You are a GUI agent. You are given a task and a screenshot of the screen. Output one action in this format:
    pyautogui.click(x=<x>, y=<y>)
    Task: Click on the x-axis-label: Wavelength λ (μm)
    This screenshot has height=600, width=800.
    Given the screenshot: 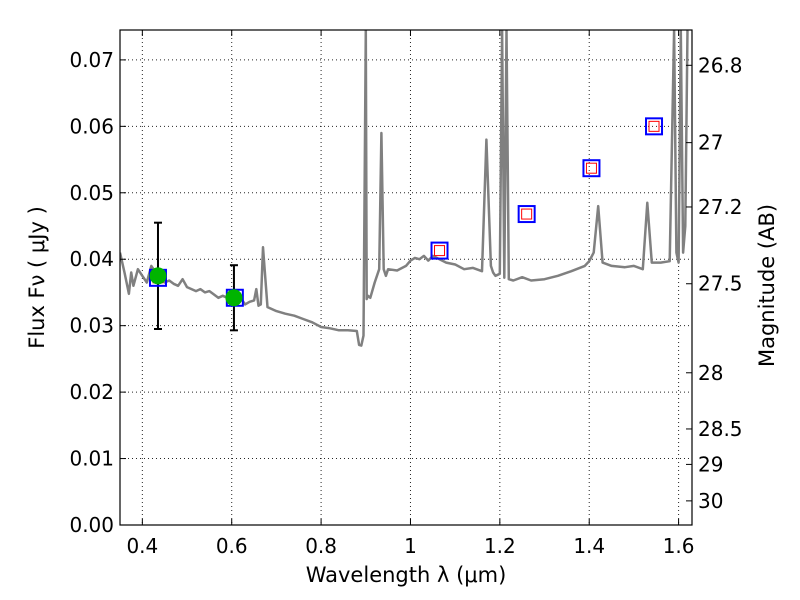 What is the action you would take?
    pyautogui.click(x=406, y=575)
    